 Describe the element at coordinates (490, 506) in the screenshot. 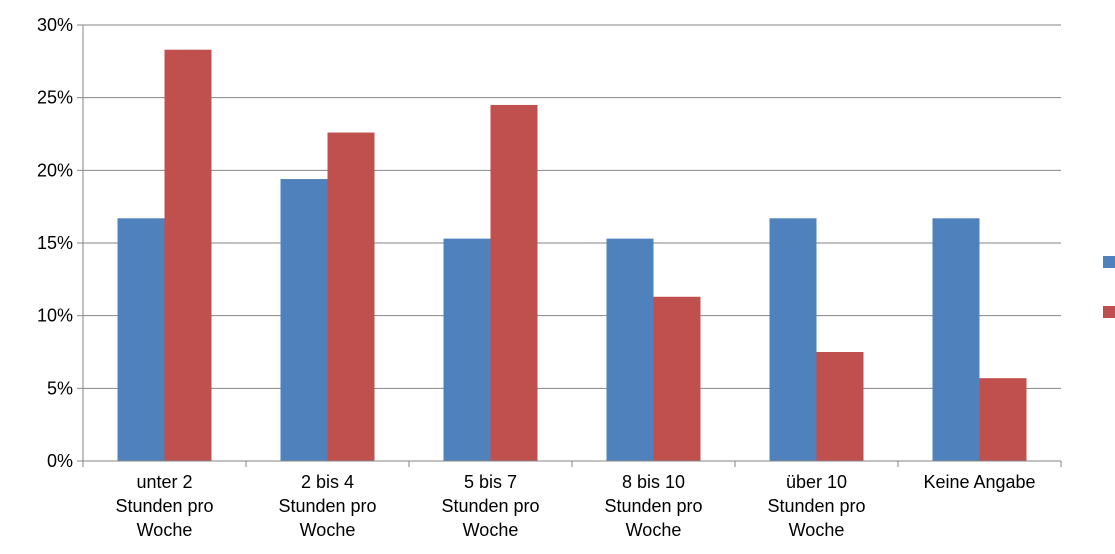

I see `x-category-label: 5 bis 7 Stunden pro Woche` at that location.